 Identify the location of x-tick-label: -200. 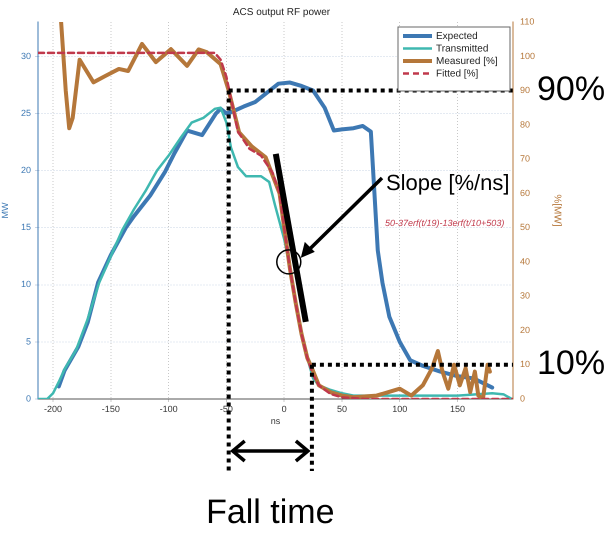
(53, 409).